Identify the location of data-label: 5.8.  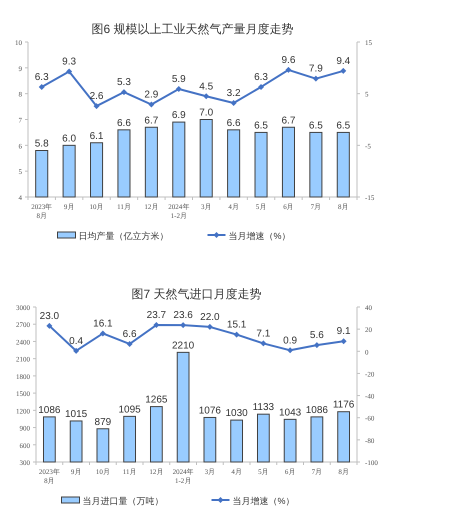
(42, 144).